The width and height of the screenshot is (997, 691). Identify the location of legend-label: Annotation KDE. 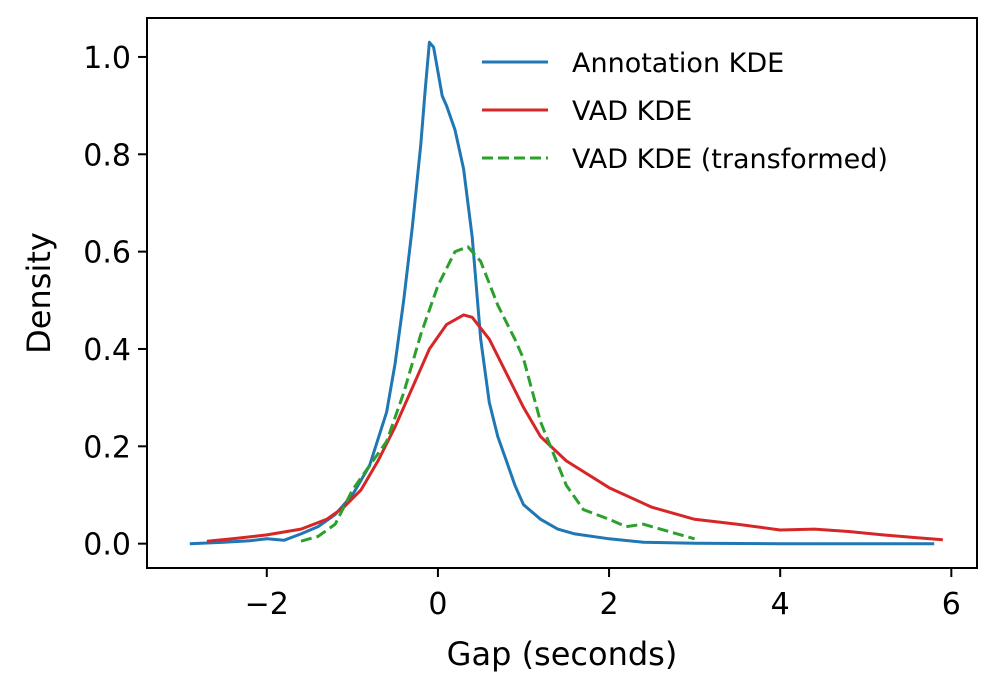
(678, 63).